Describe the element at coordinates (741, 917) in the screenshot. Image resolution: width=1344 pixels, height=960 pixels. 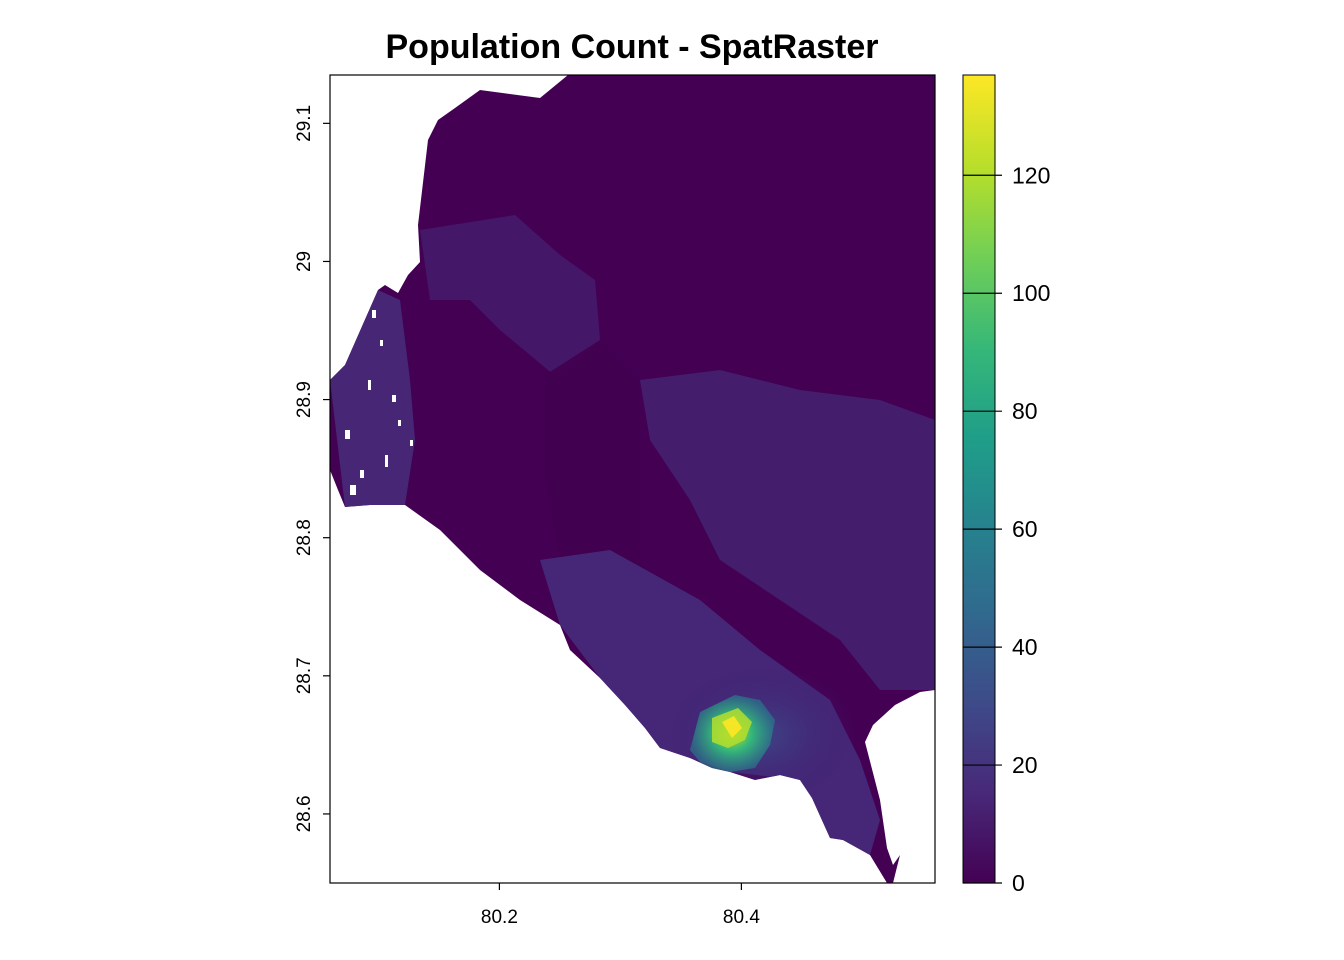
I see `x-tick-label: 80.4` at that location.